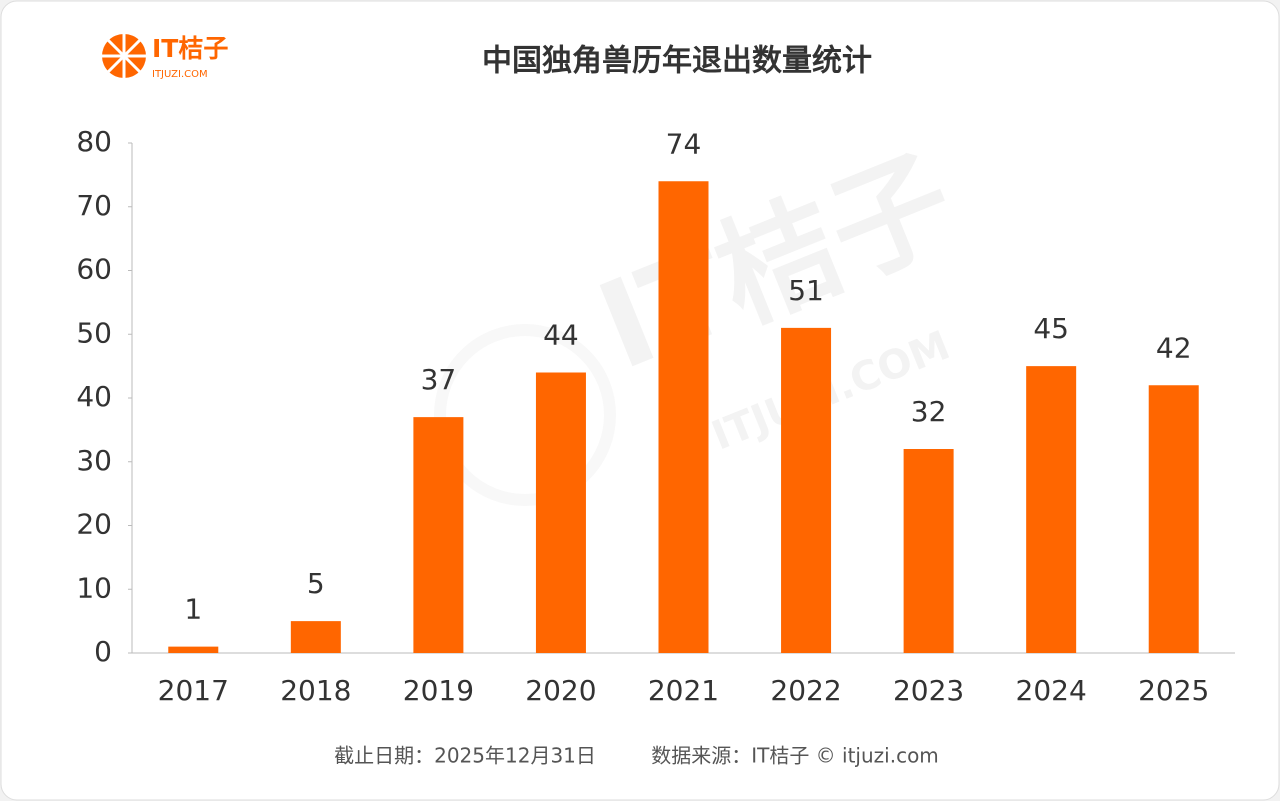 The image size is (1280, 801). What do you see at coordinates (929, 411) in the screenshot?
I see `value-label: 32` at bounding box center [929, 411].